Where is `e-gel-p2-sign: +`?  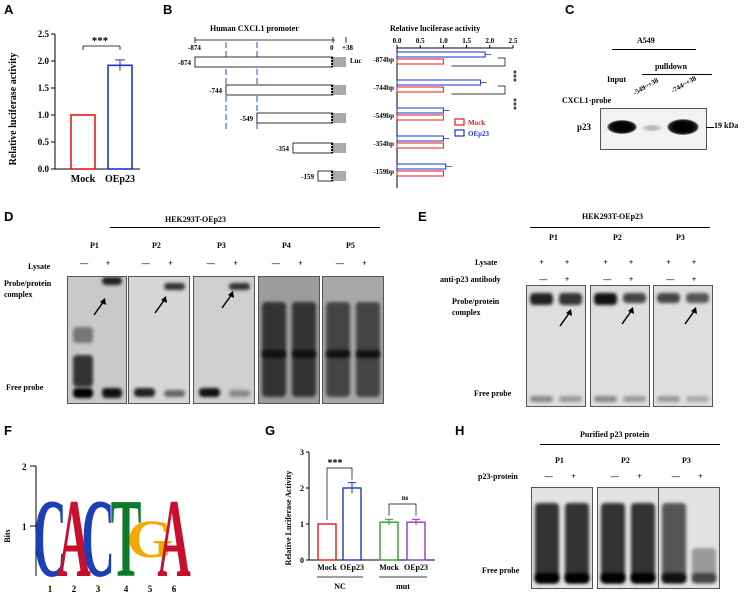 e-gel-p2-sign: + is located at coordinates (631, 262).